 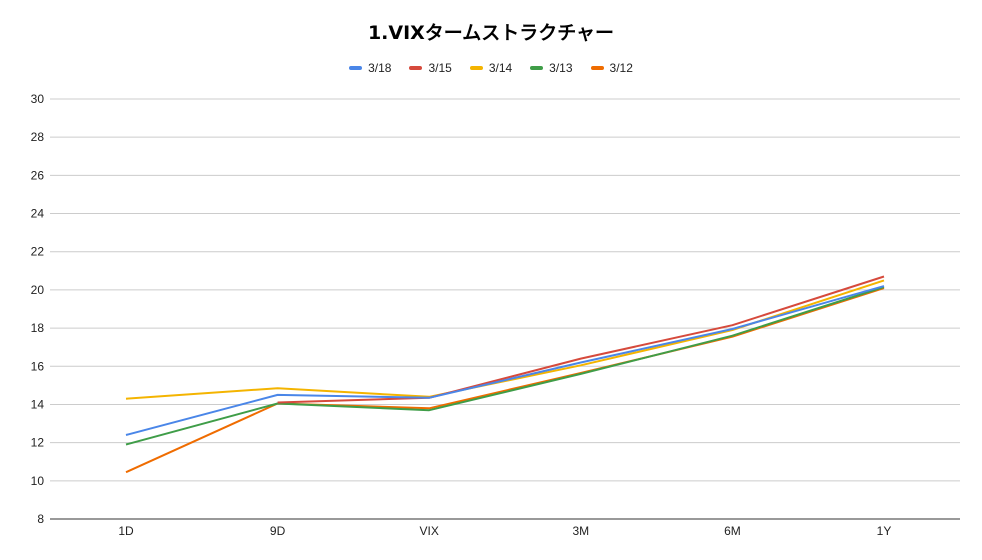 I want to click on y-tick-label: 26, so click(x=38, y=175).